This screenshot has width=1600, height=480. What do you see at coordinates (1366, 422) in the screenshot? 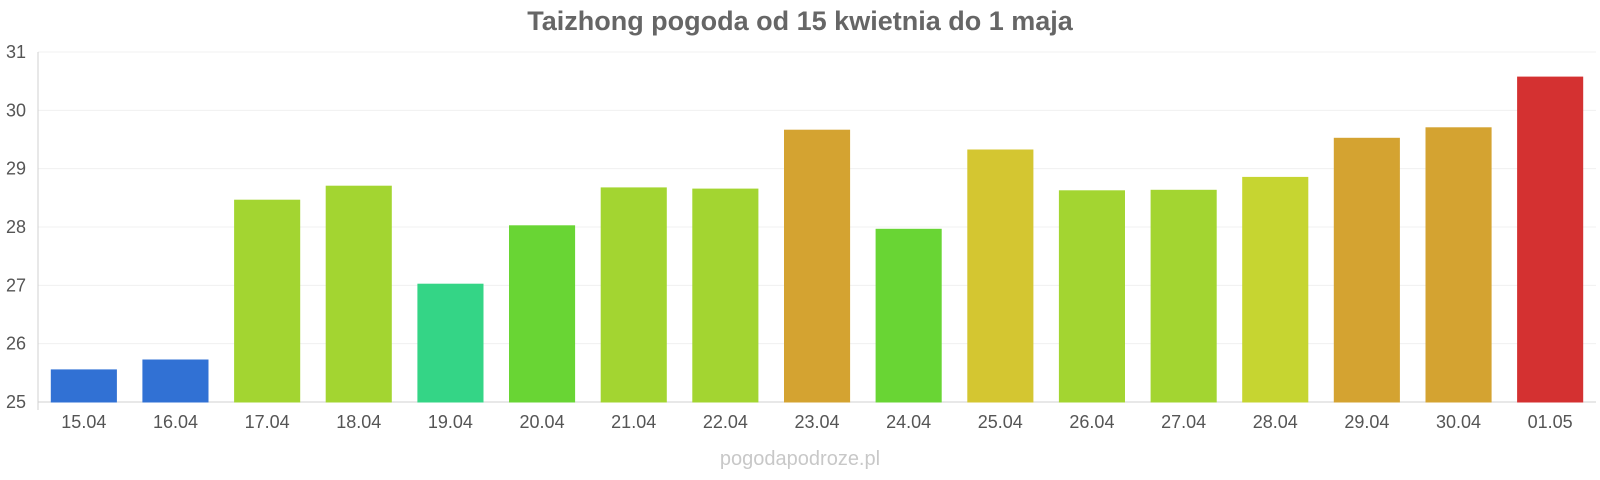
I see `x-tick-label: 29.04` at bounding box center [1366, 422].